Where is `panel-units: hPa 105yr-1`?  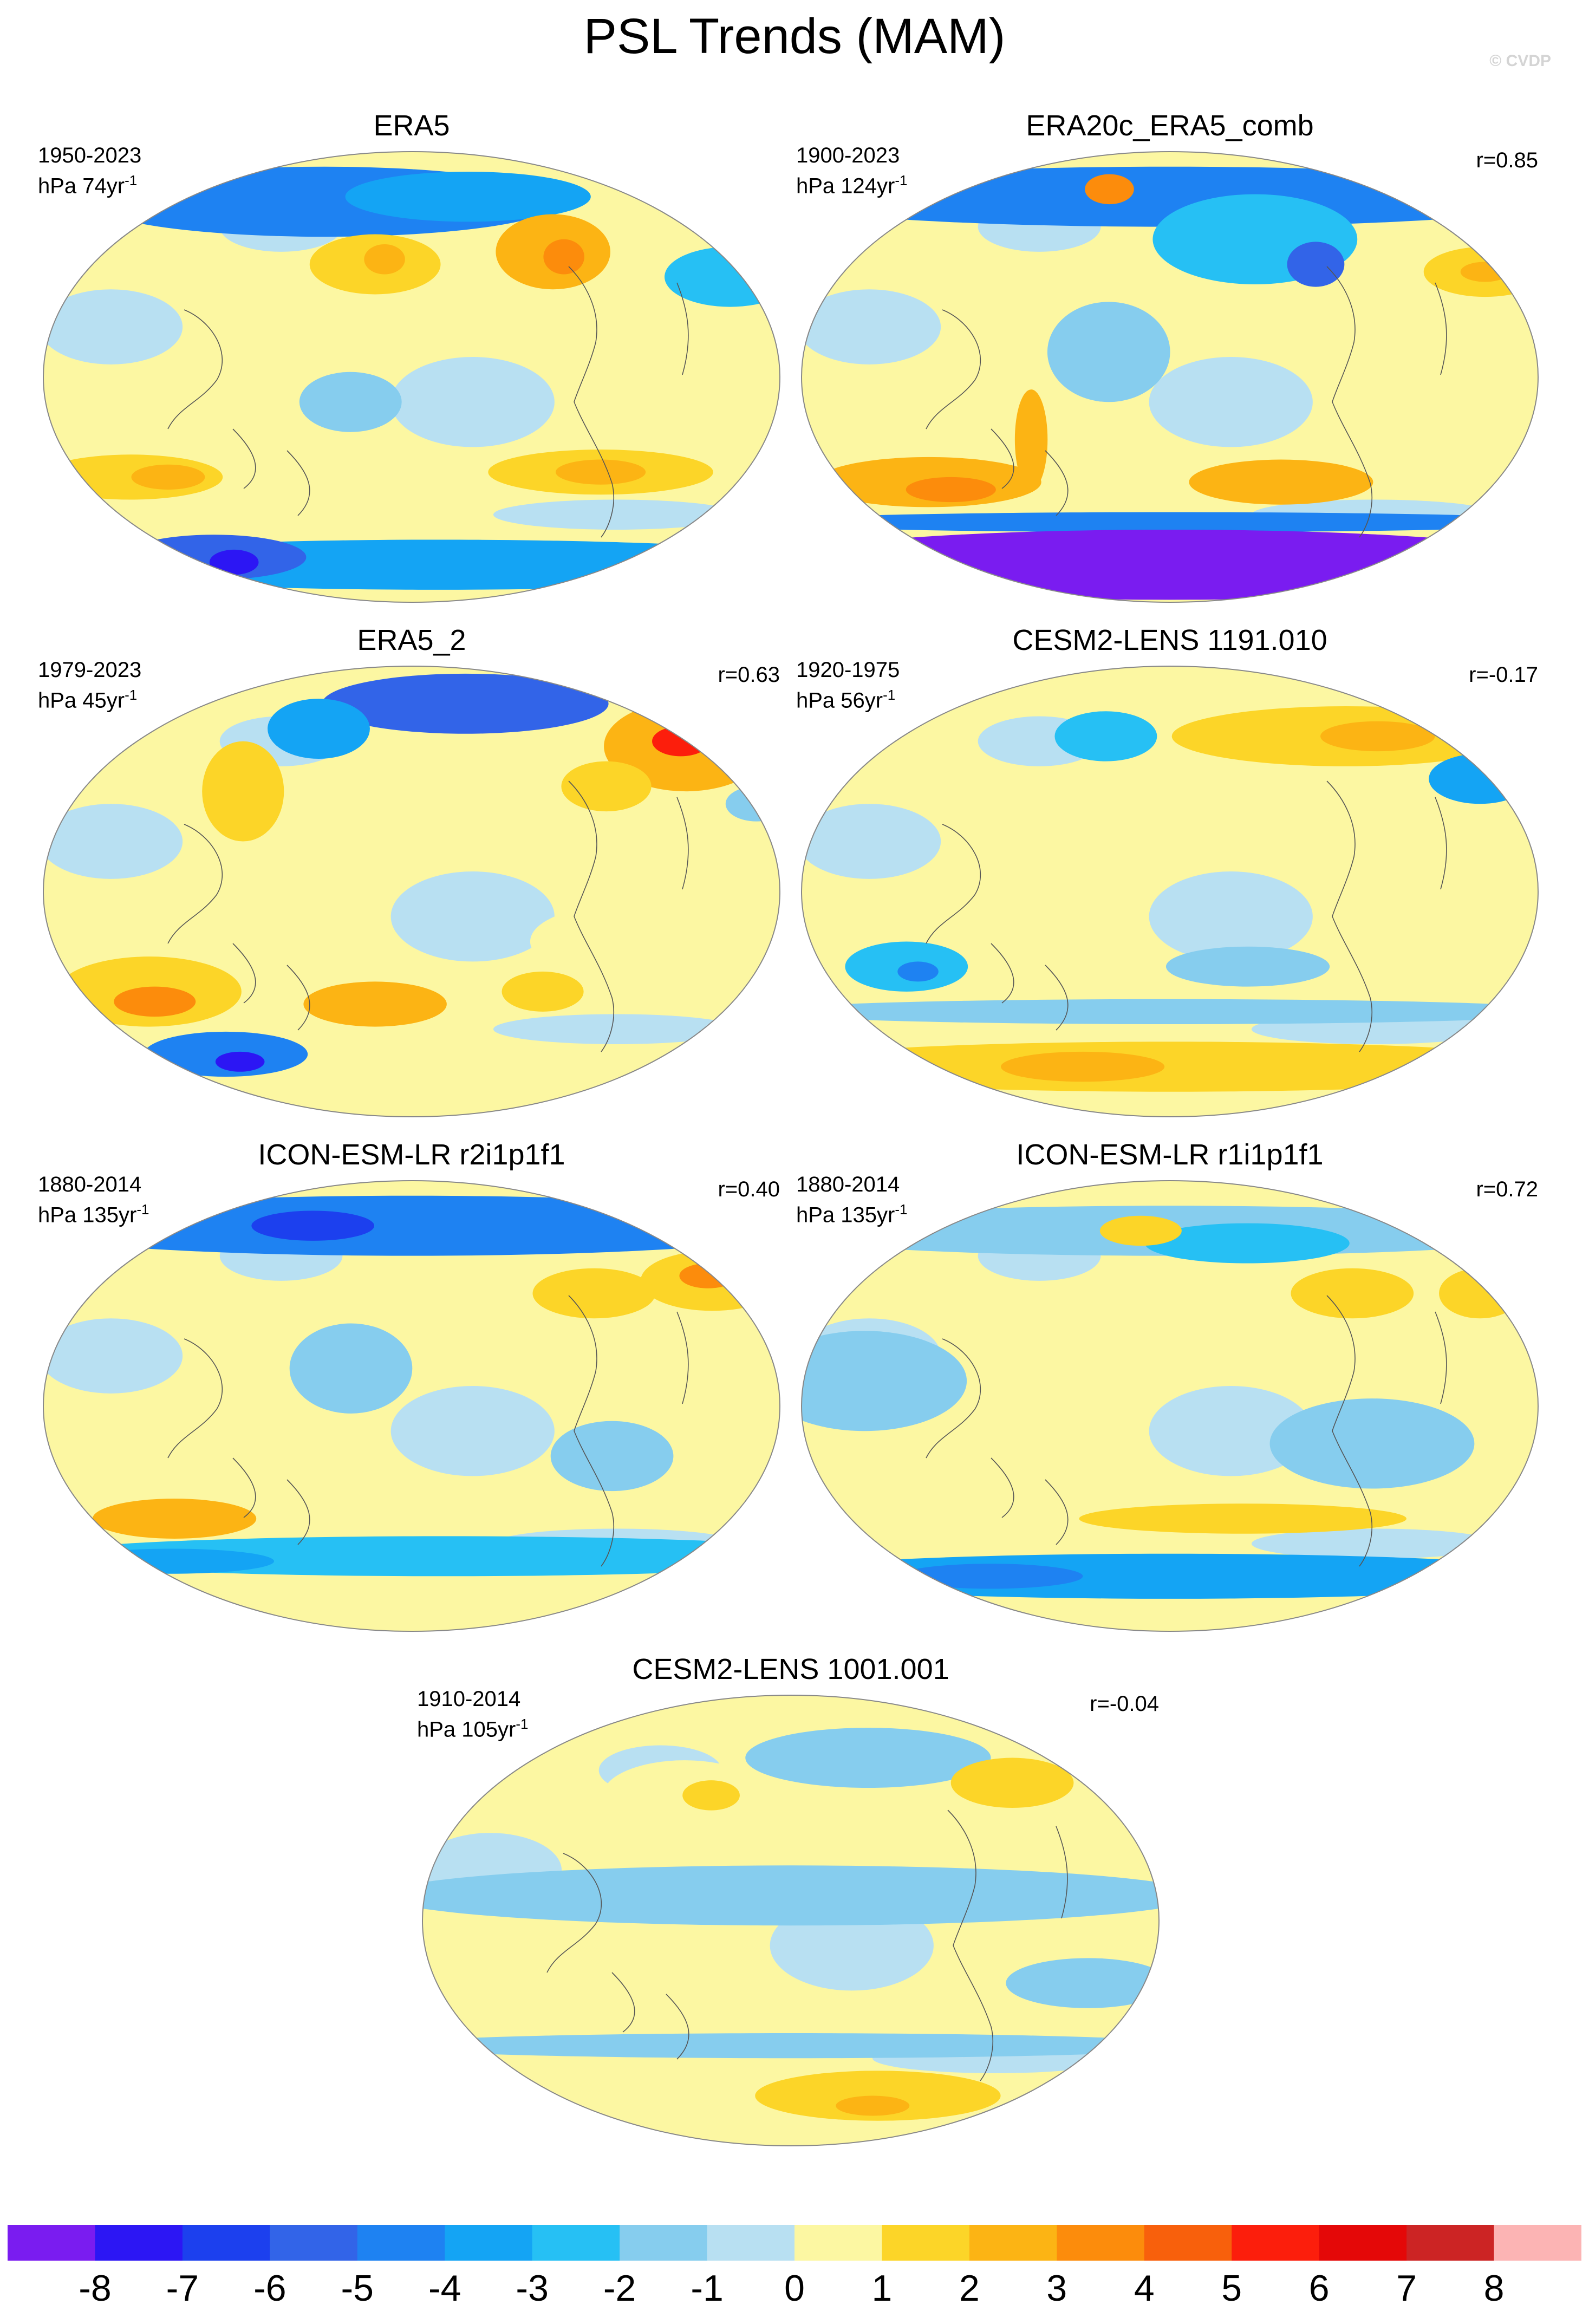
panel-units: hPa 105yr-1 is located at coordinates (473, 1727).